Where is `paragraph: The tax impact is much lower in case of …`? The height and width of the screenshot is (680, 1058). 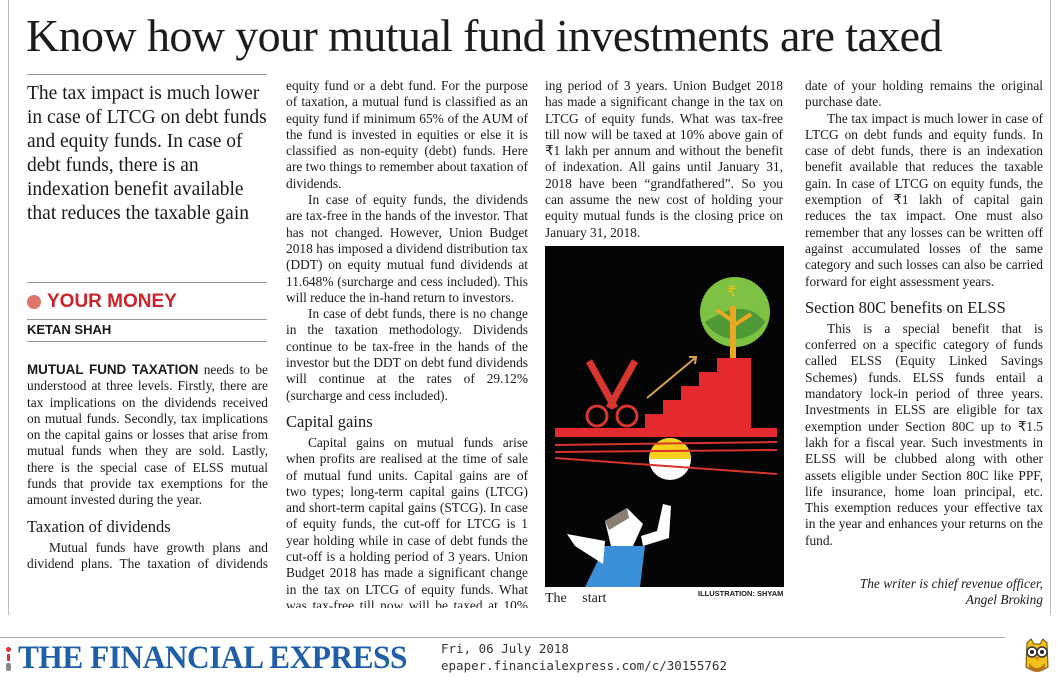 paragraph: The tax impact is much lower in case of … is located at coordinates (924, 199).